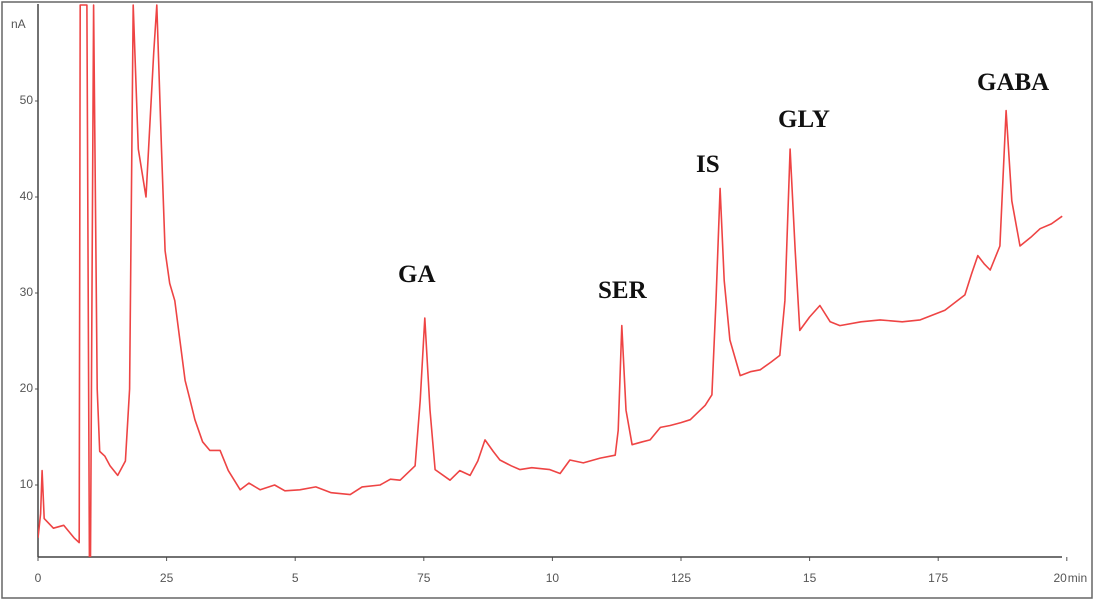 The width and height of the screenshot is (1096, 603). Describe the element at coordinates (18, 24) in the screenshot. I see `y-axis-label: nA` at that location.